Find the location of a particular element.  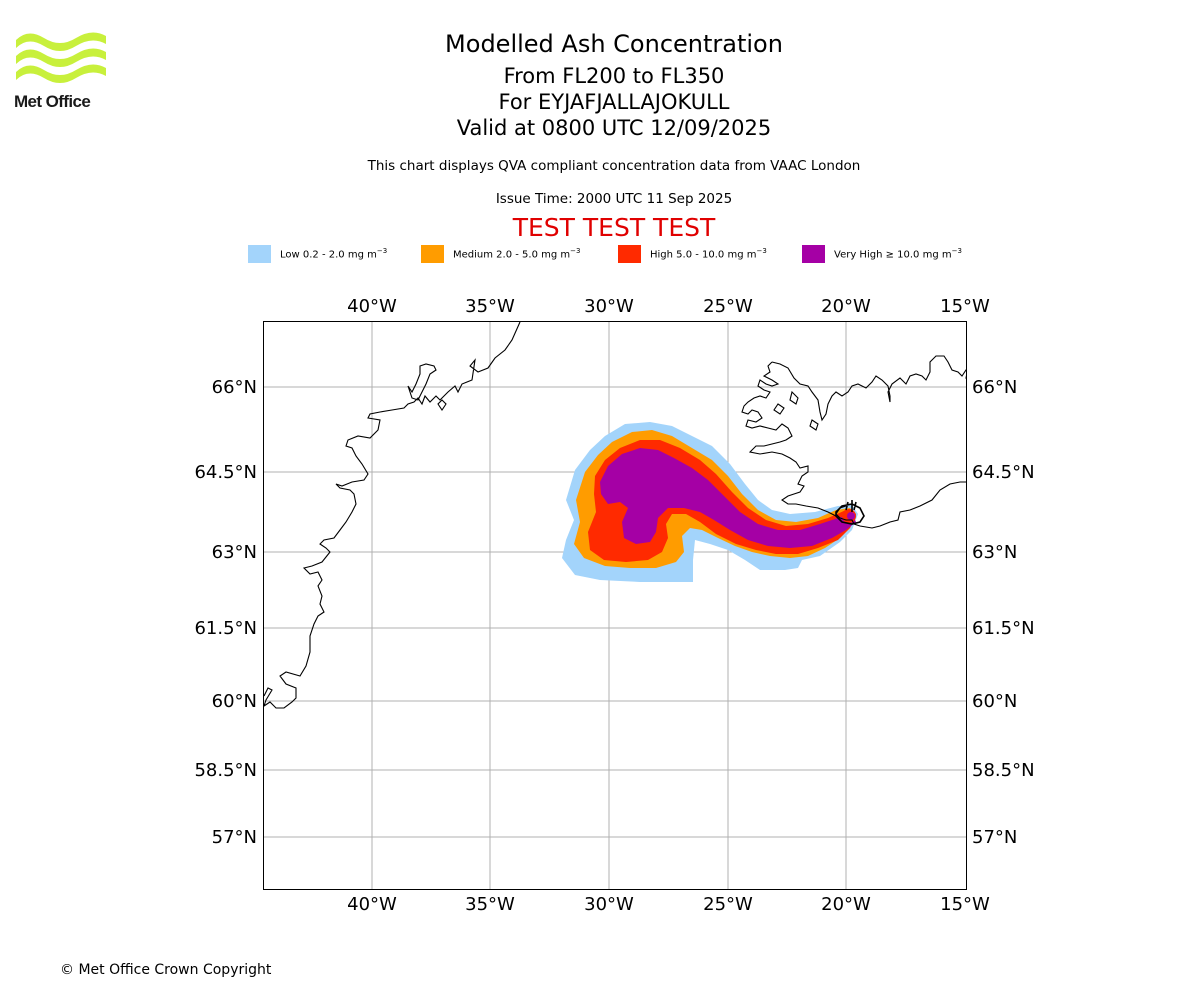

lat-labels-right: 66°N 64.5°N 63°N 61.5°N 60°N 58.5°N 57°N is located at coordinates (1003, 612).